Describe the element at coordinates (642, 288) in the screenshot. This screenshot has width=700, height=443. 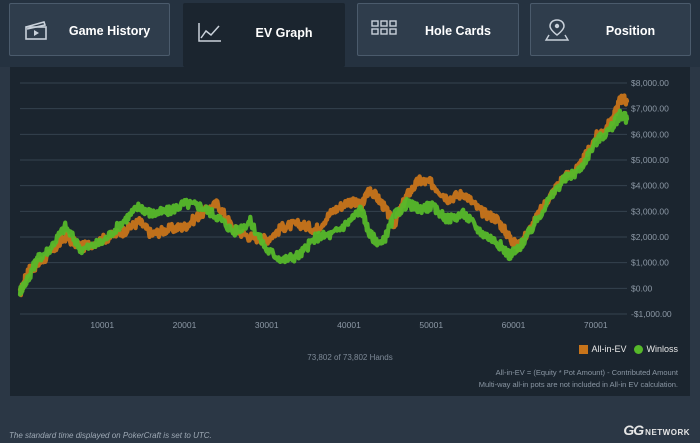
I see `y-tick-label: $0.00` at that location.